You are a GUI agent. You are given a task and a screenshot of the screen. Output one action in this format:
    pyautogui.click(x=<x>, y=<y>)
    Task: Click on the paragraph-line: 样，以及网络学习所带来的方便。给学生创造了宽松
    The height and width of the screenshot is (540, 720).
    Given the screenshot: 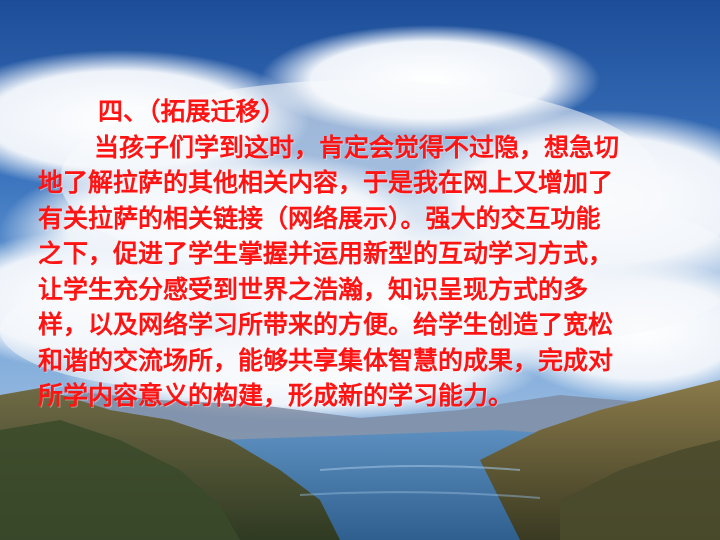 What is the action you would take?
    pyautogui.click(x=368, y=325)
    